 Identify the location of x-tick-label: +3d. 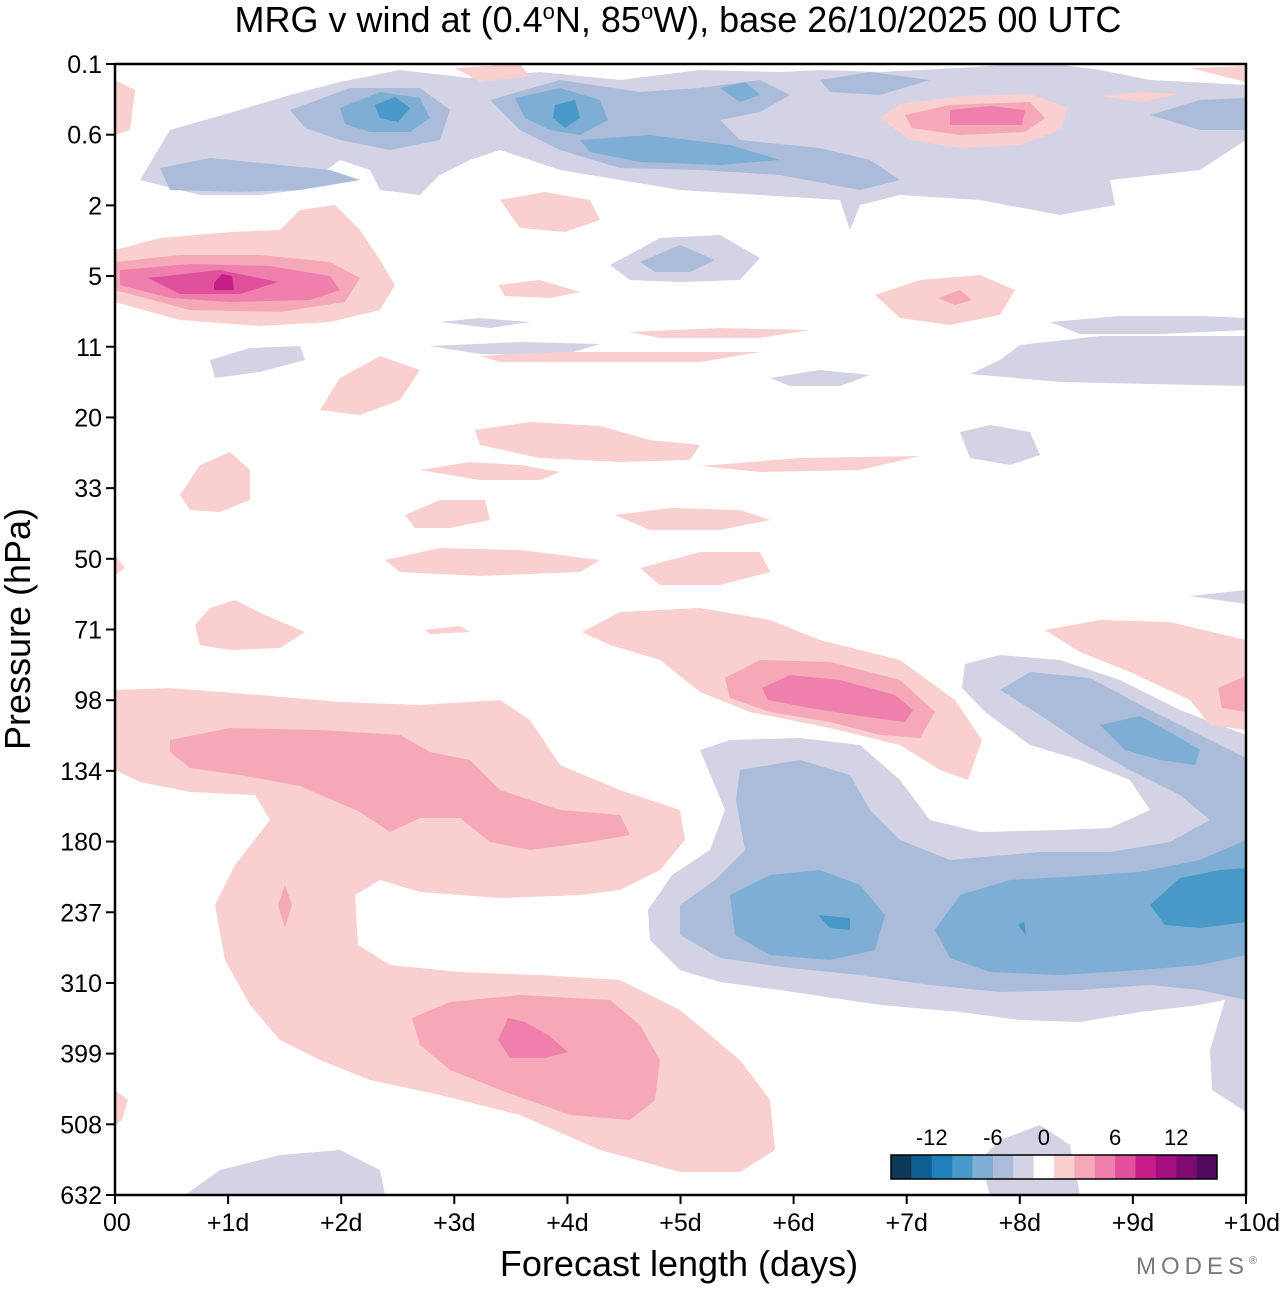
(454, 1223).